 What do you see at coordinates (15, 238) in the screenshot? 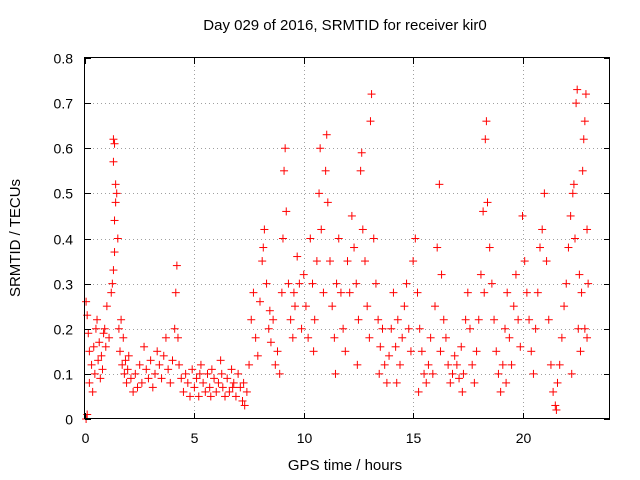
I see `y-axis-label: SRMTID / TECUs` at bounding box center [15, 238].